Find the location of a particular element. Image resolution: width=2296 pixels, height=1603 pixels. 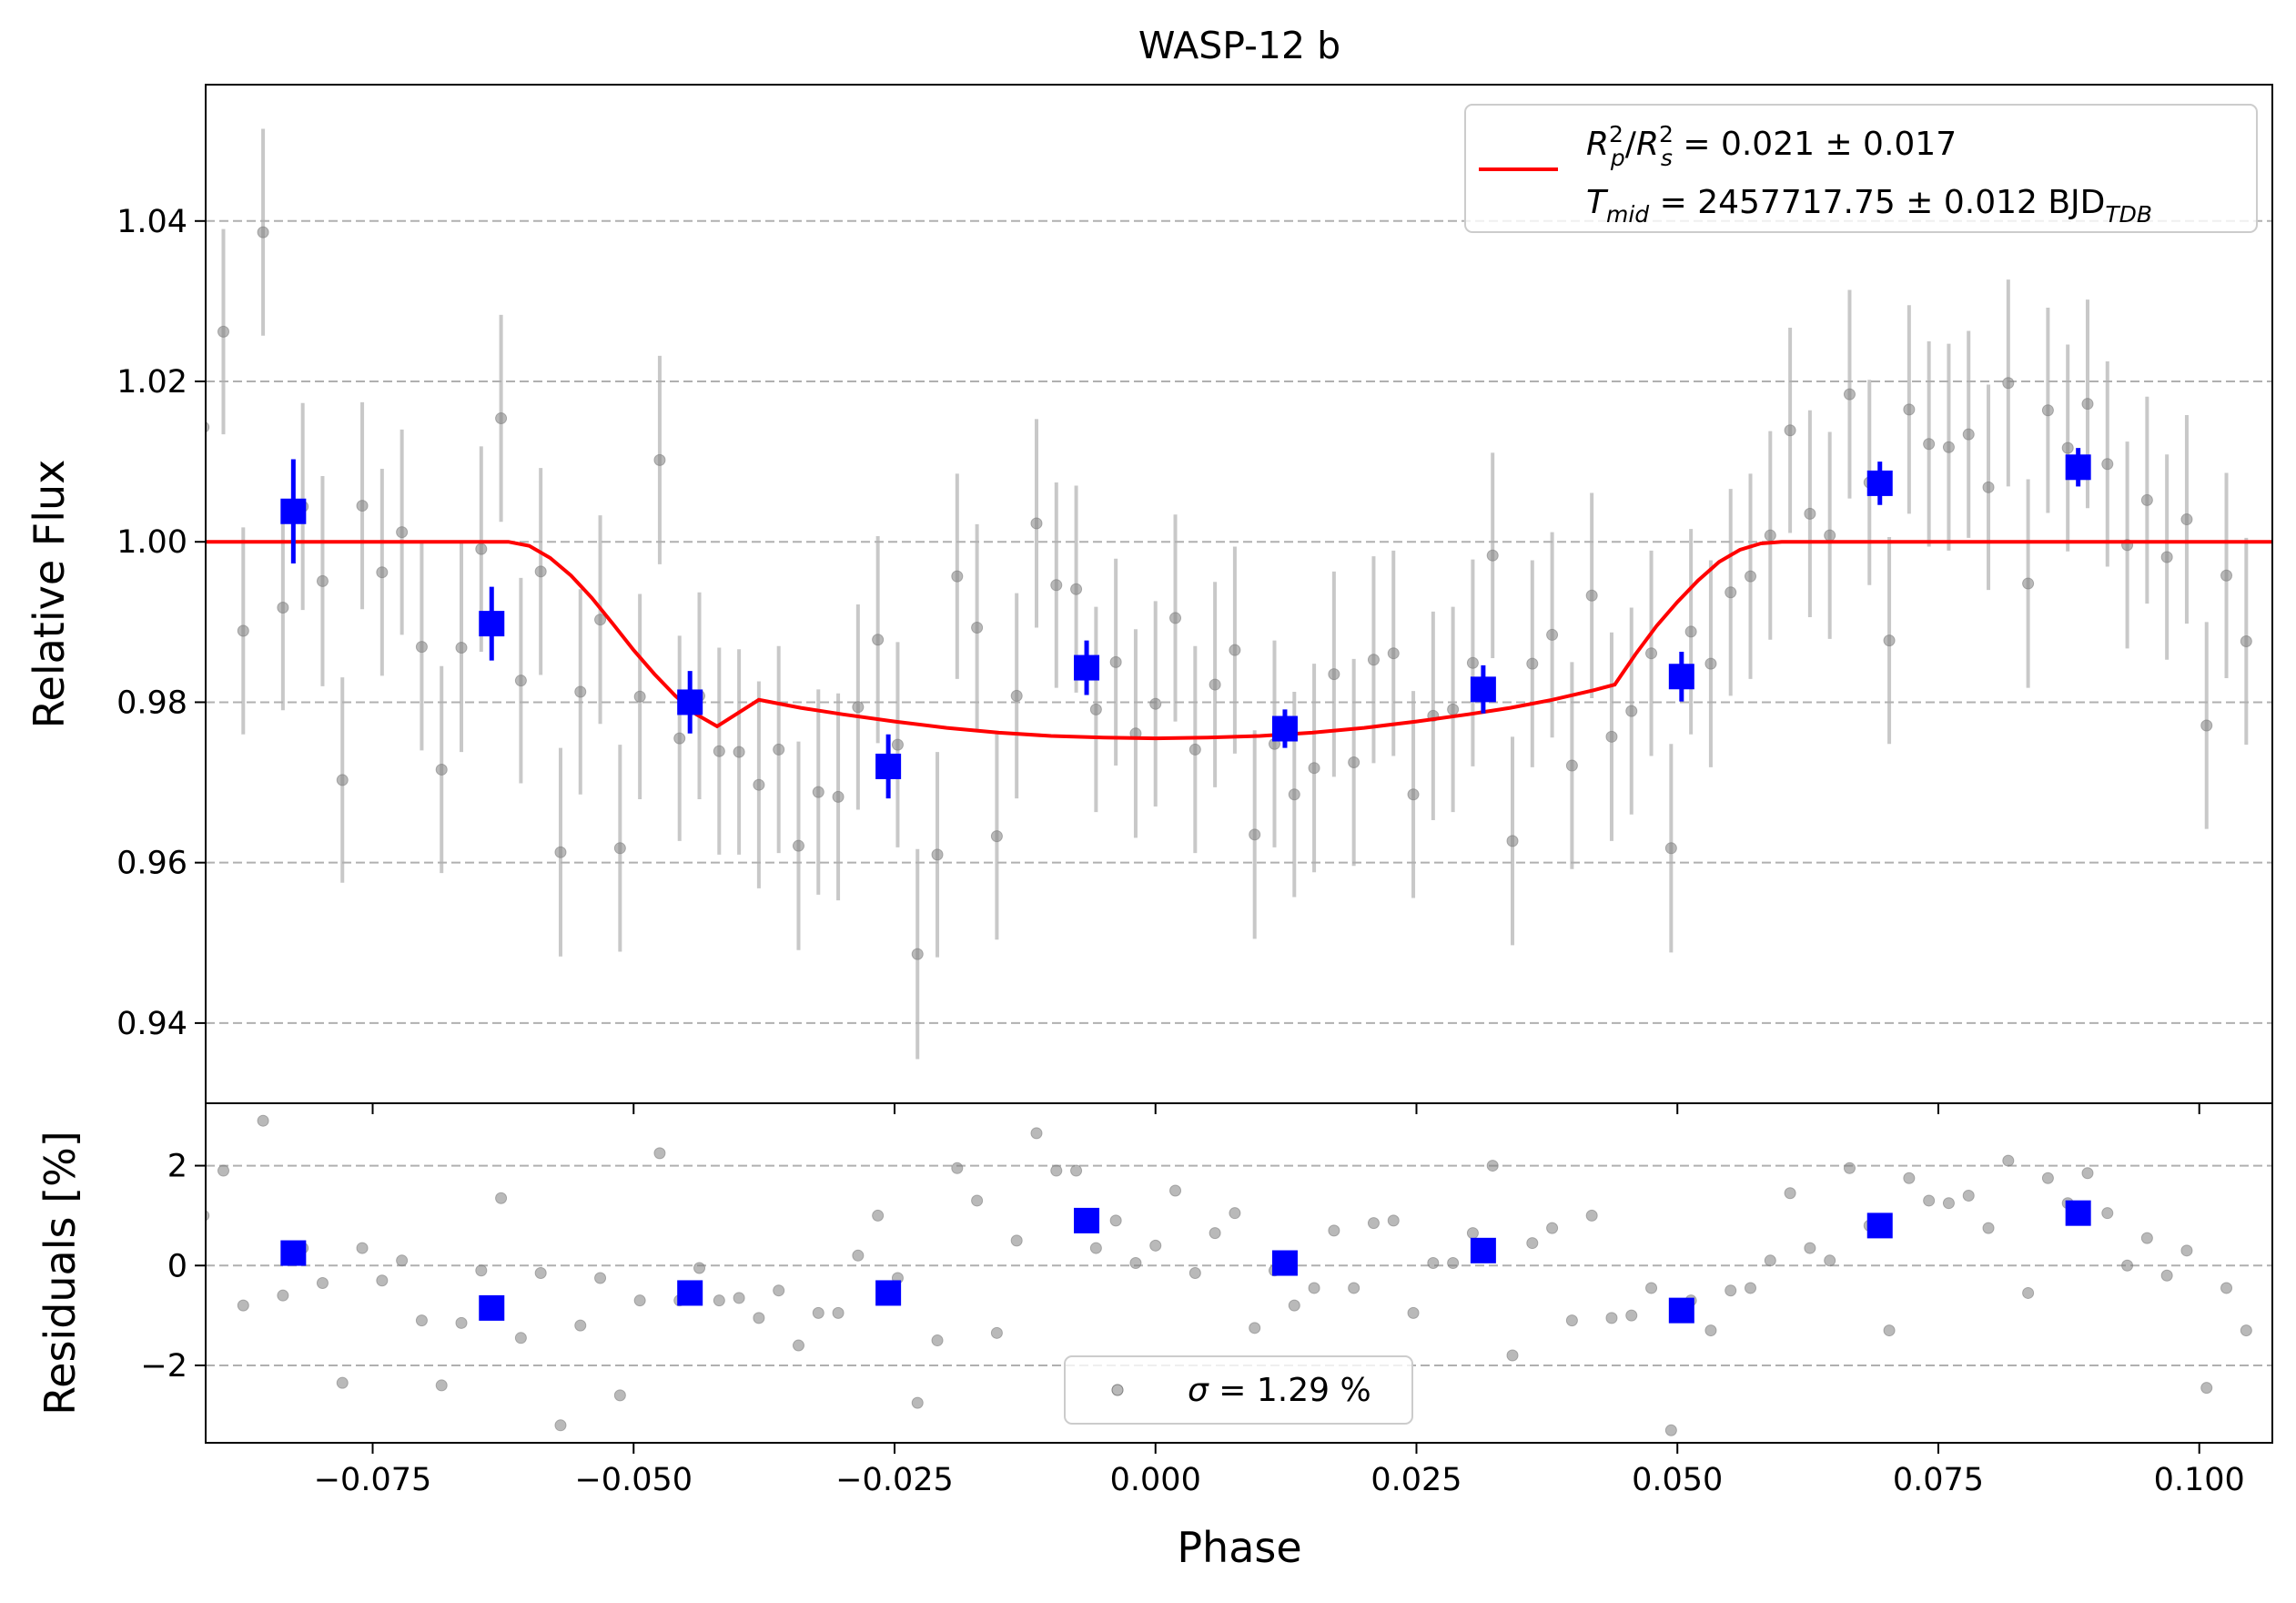

flux-y-axis-label: Relative Flux is located at coordinates (50, 594).